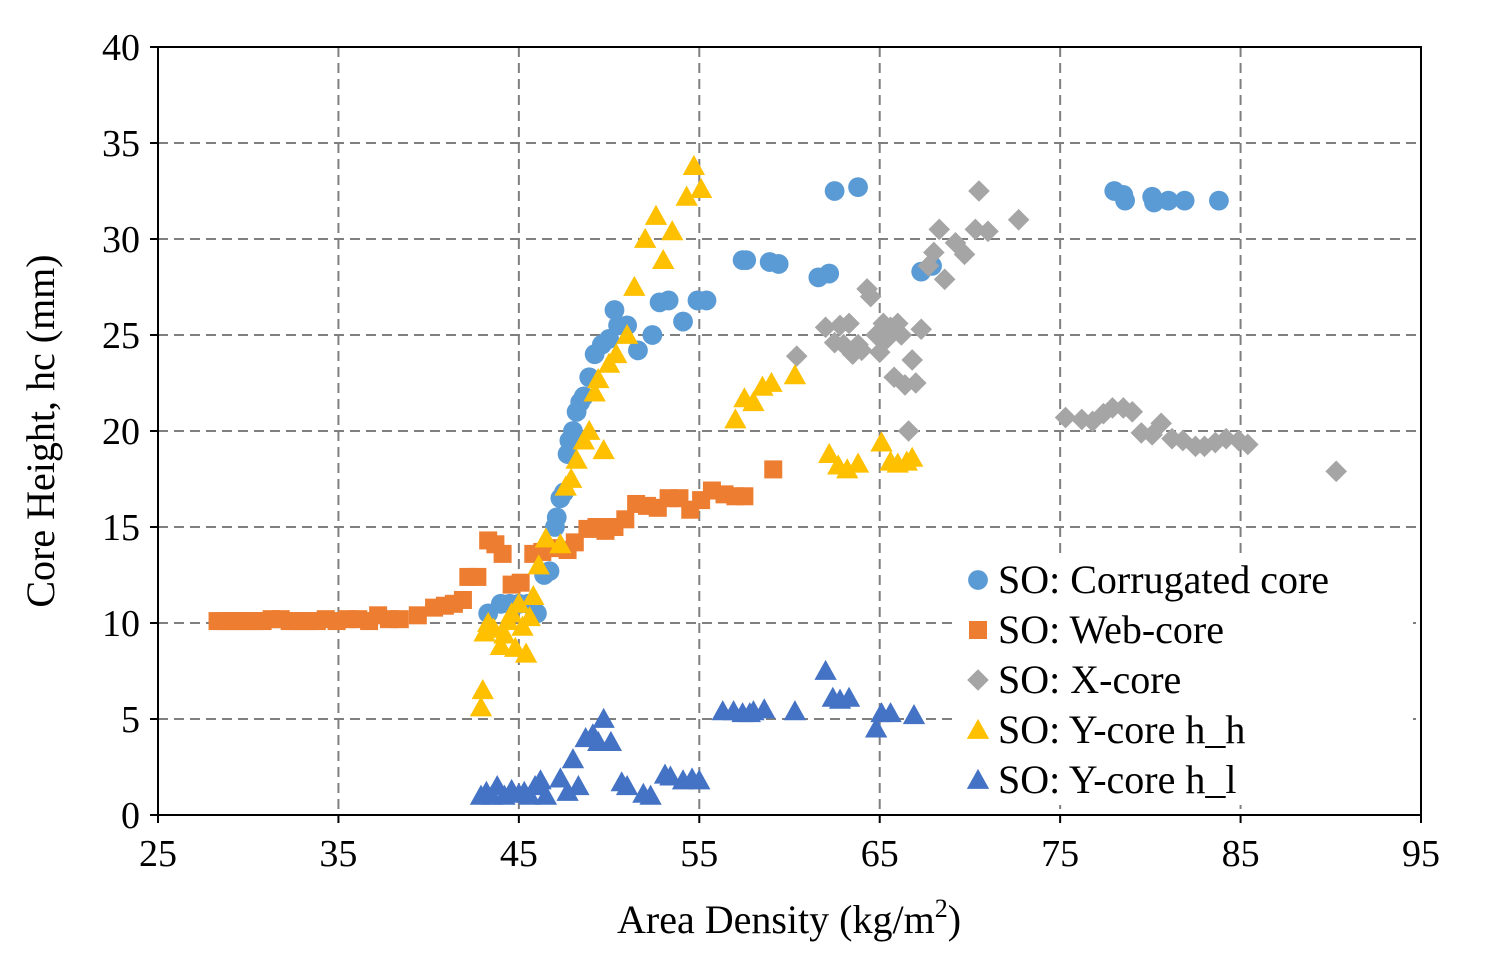  What do you see at coordinates (1163, 579) in the screenshot?
I see `legend-label: SO: Corrugated core` at bounding box center [1163, 579].